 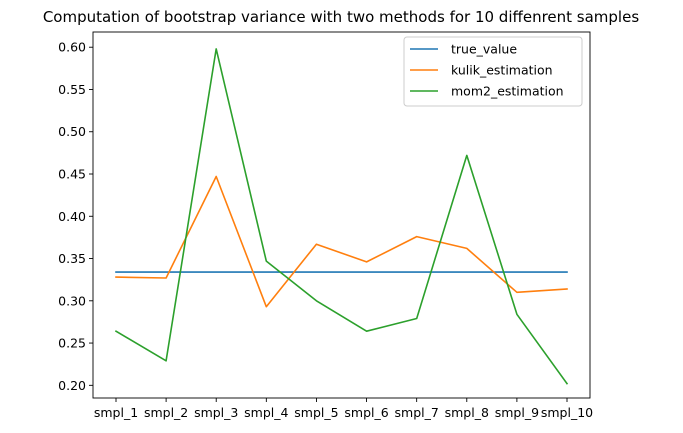 What do you see at coordinates (216, 412) in the screenshot?
I see `x-tick-label: smpl_3` at bounding box center [216, 412].